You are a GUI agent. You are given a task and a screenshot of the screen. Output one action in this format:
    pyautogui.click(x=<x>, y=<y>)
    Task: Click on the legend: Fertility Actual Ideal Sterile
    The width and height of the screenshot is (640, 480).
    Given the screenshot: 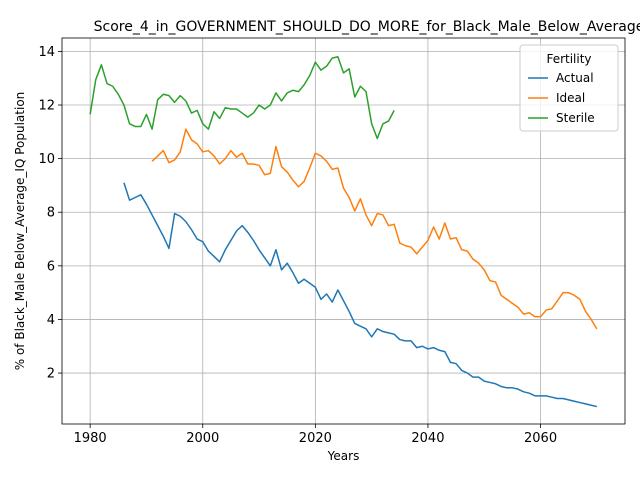 What is the action you would take?
    pyautogui.click(x=569, y=88)
    